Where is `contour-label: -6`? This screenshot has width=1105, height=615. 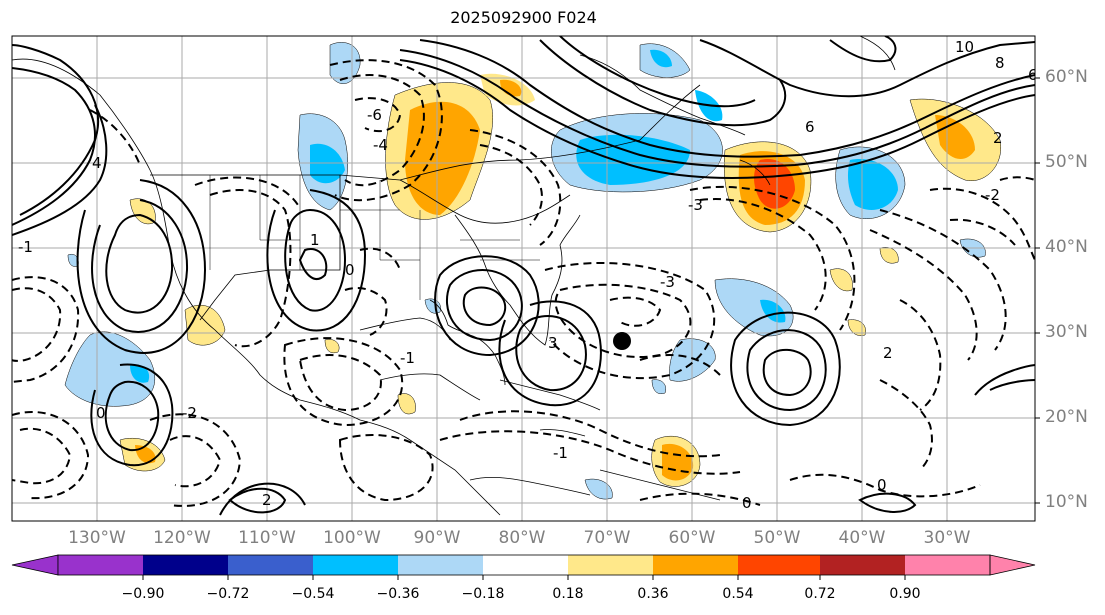
contour-label: -6 is located at coordinates (374, 115).